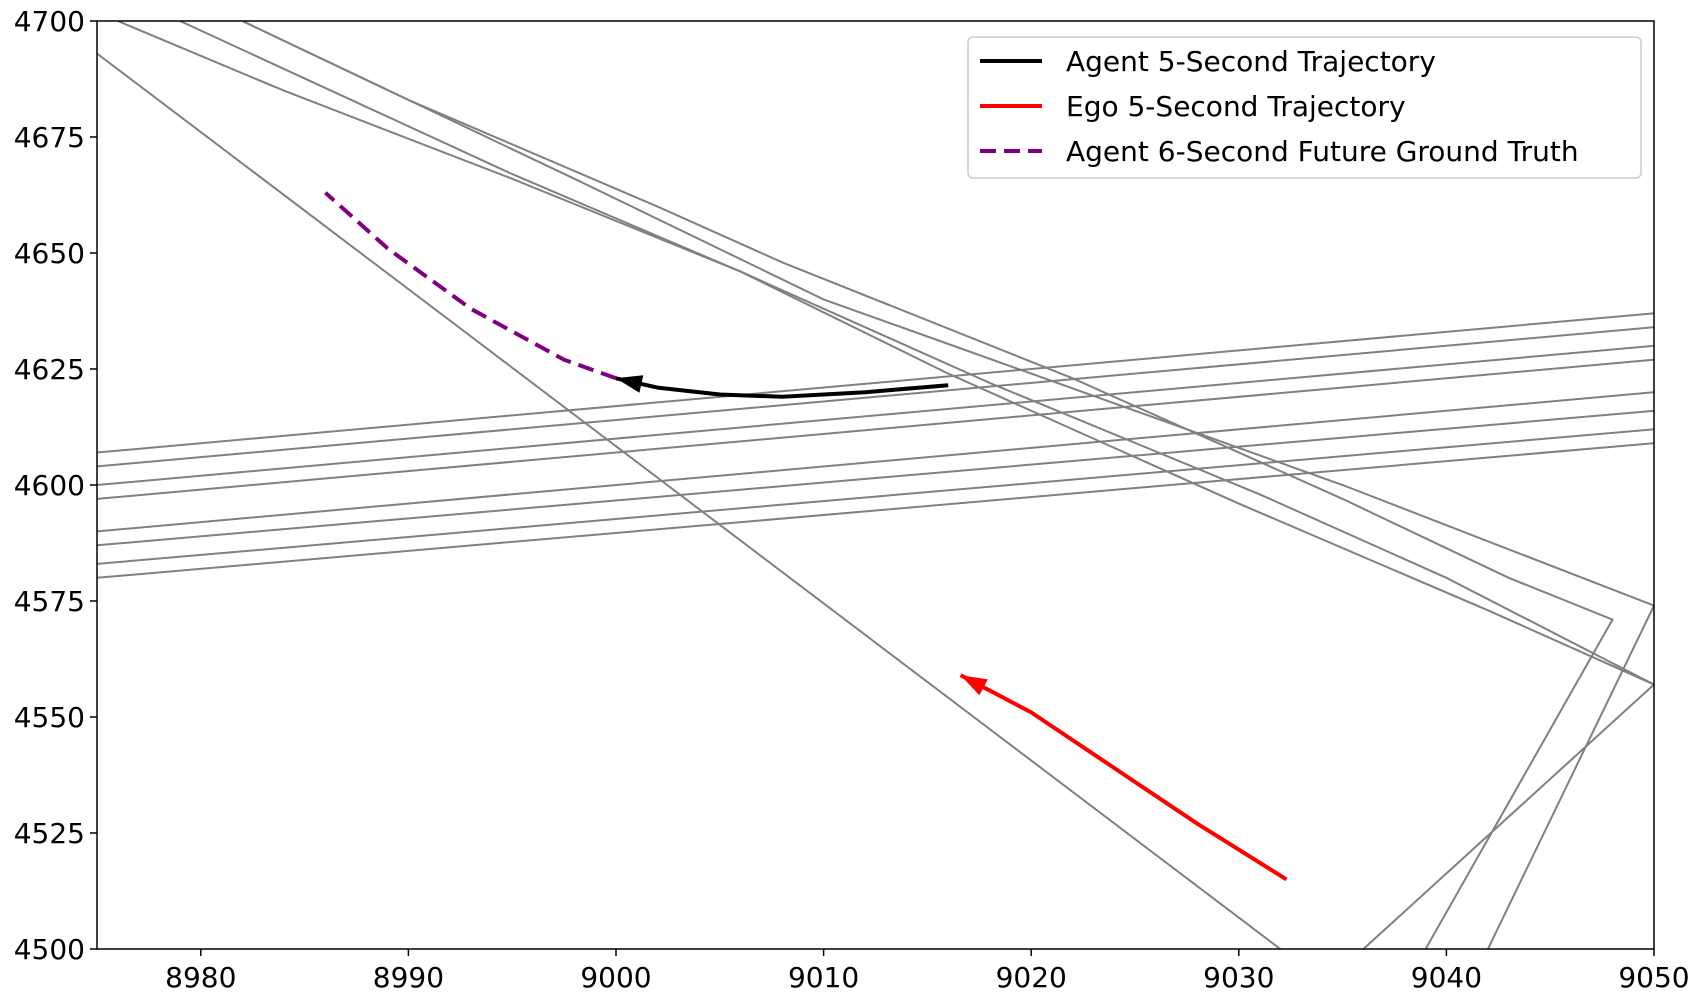 This screenshot has width=1695, height=994. I want to click on y-tick-label-1: 4525, so click(49, 833).